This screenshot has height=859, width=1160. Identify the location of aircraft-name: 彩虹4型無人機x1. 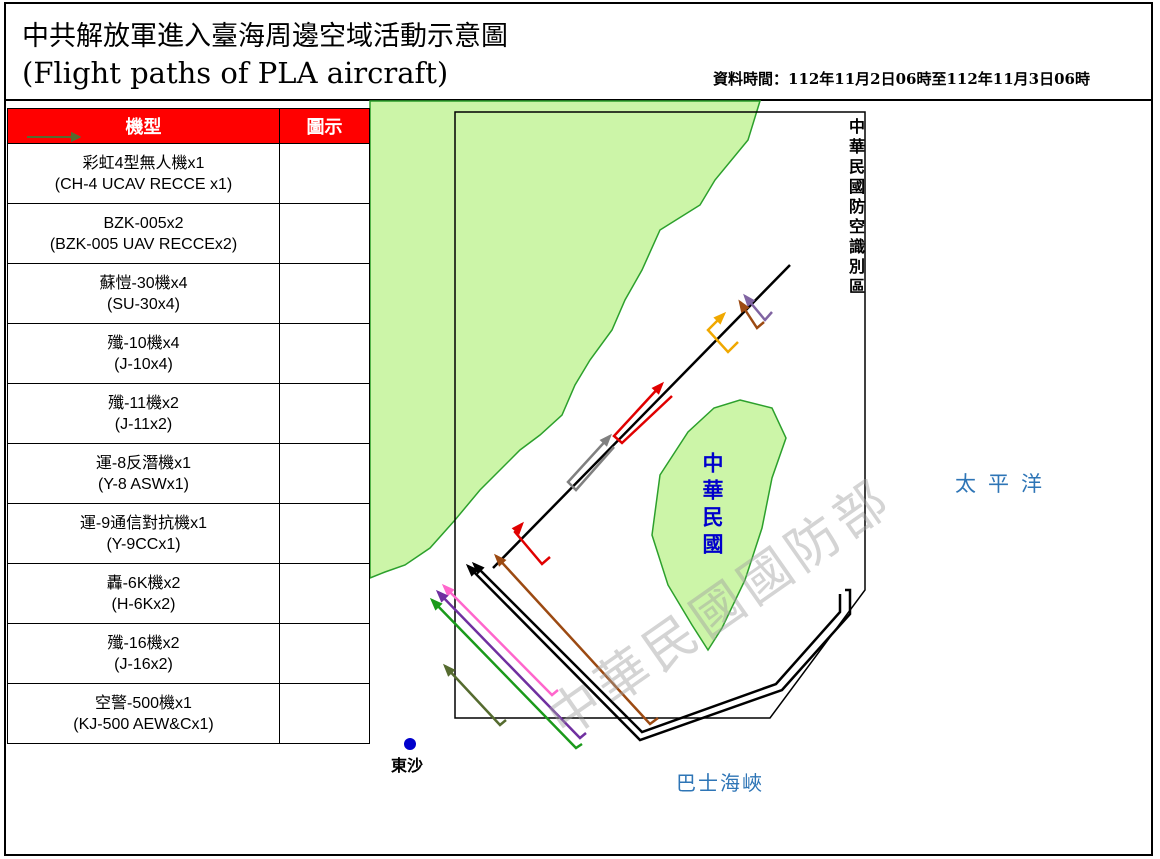
(143, 163).